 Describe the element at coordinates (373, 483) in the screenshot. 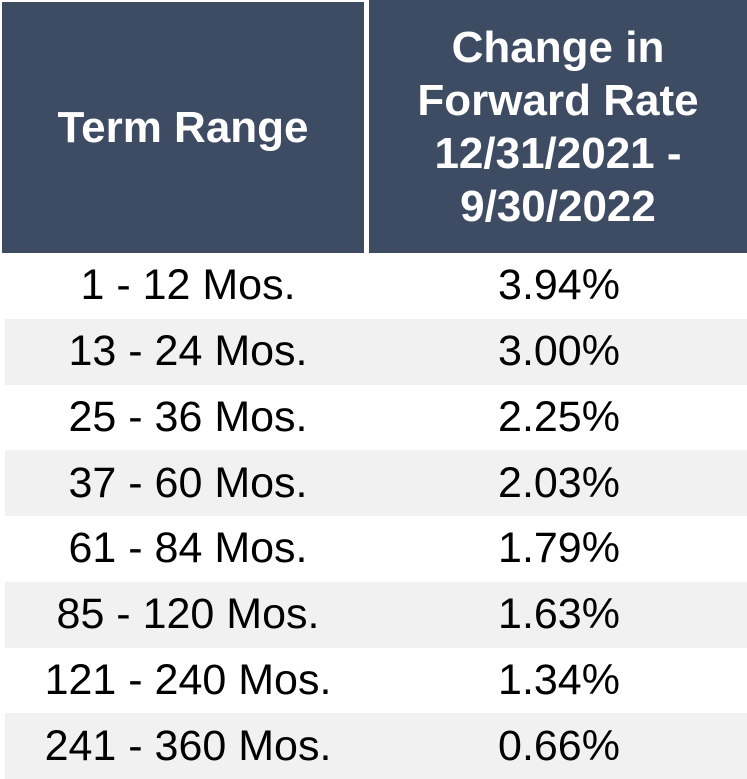

I see `table-row: 37 - 60 Mos. 2.03%` at that location.